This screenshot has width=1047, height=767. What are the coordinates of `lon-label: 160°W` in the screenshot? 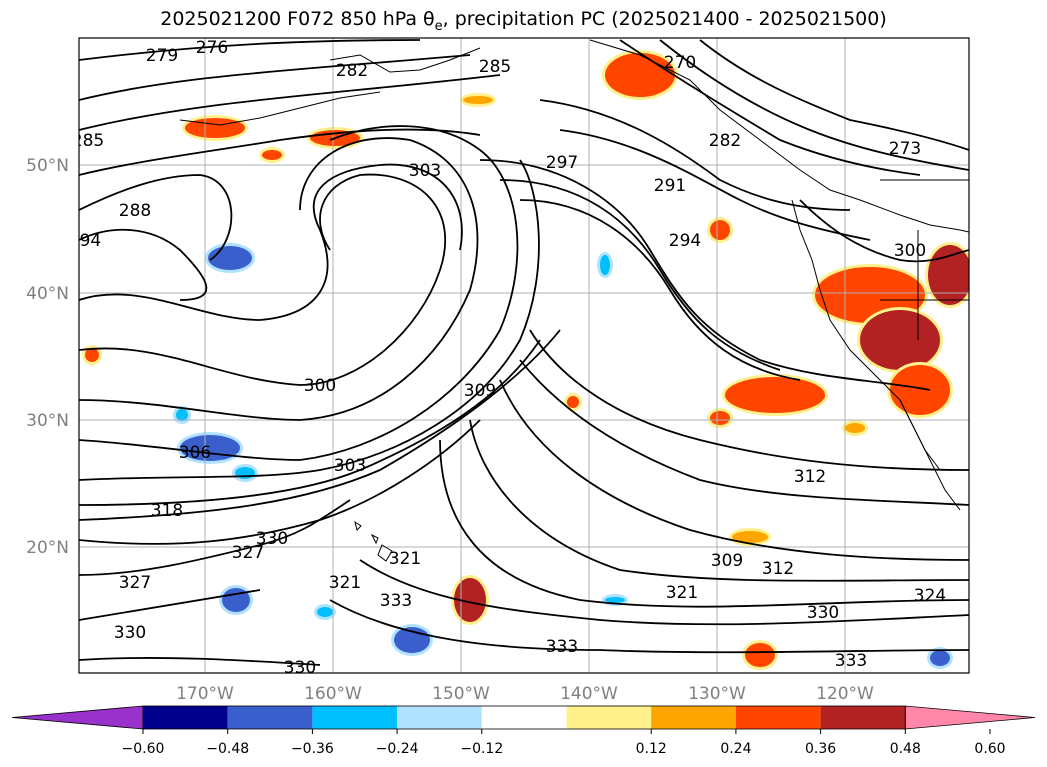 It's located at (333, 694).